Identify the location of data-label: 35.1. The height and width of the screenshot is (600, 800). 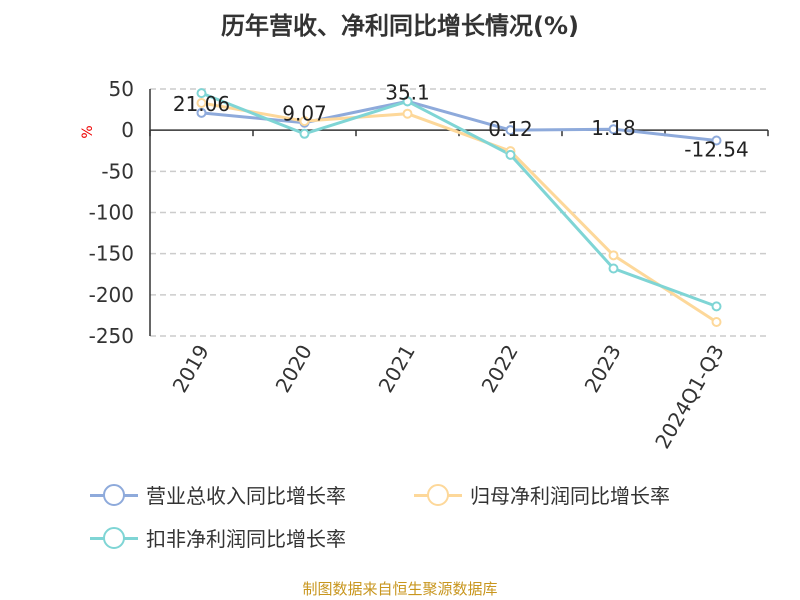
(407, 92).